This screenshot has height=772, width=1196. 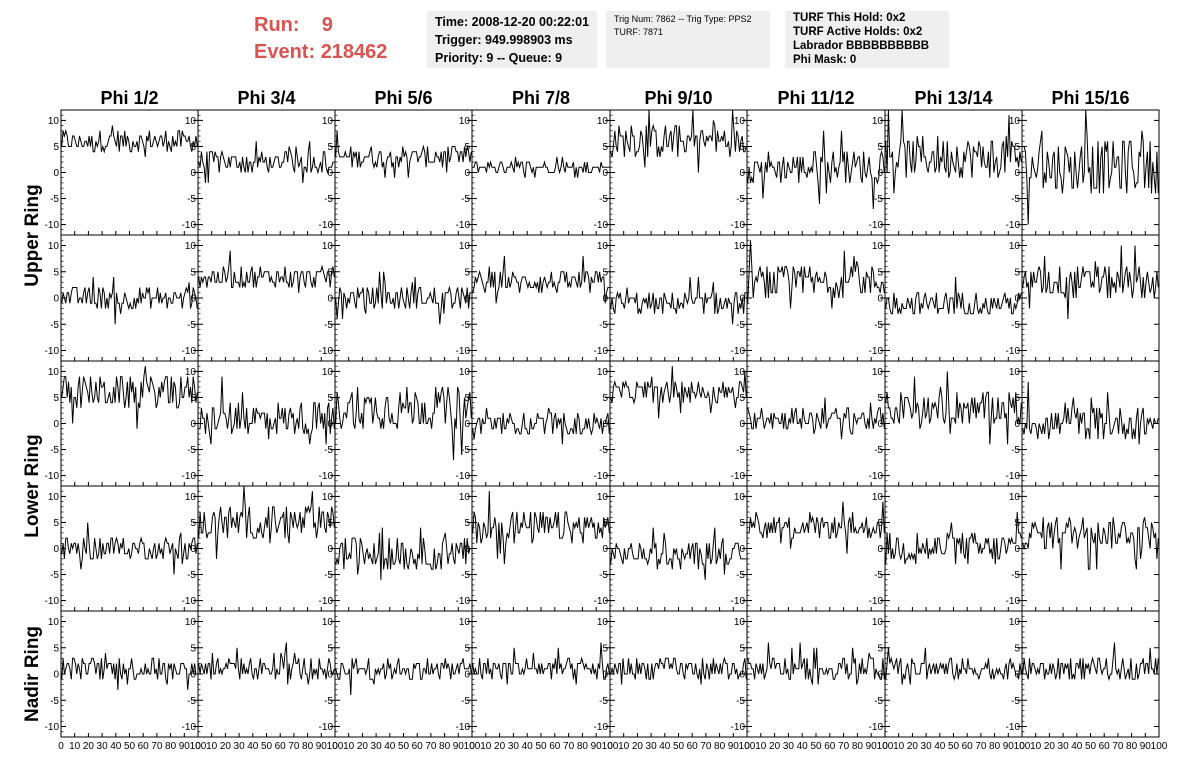 I want to click on y-tick-label-r1-c4: 10, so click(x=465, y=121).